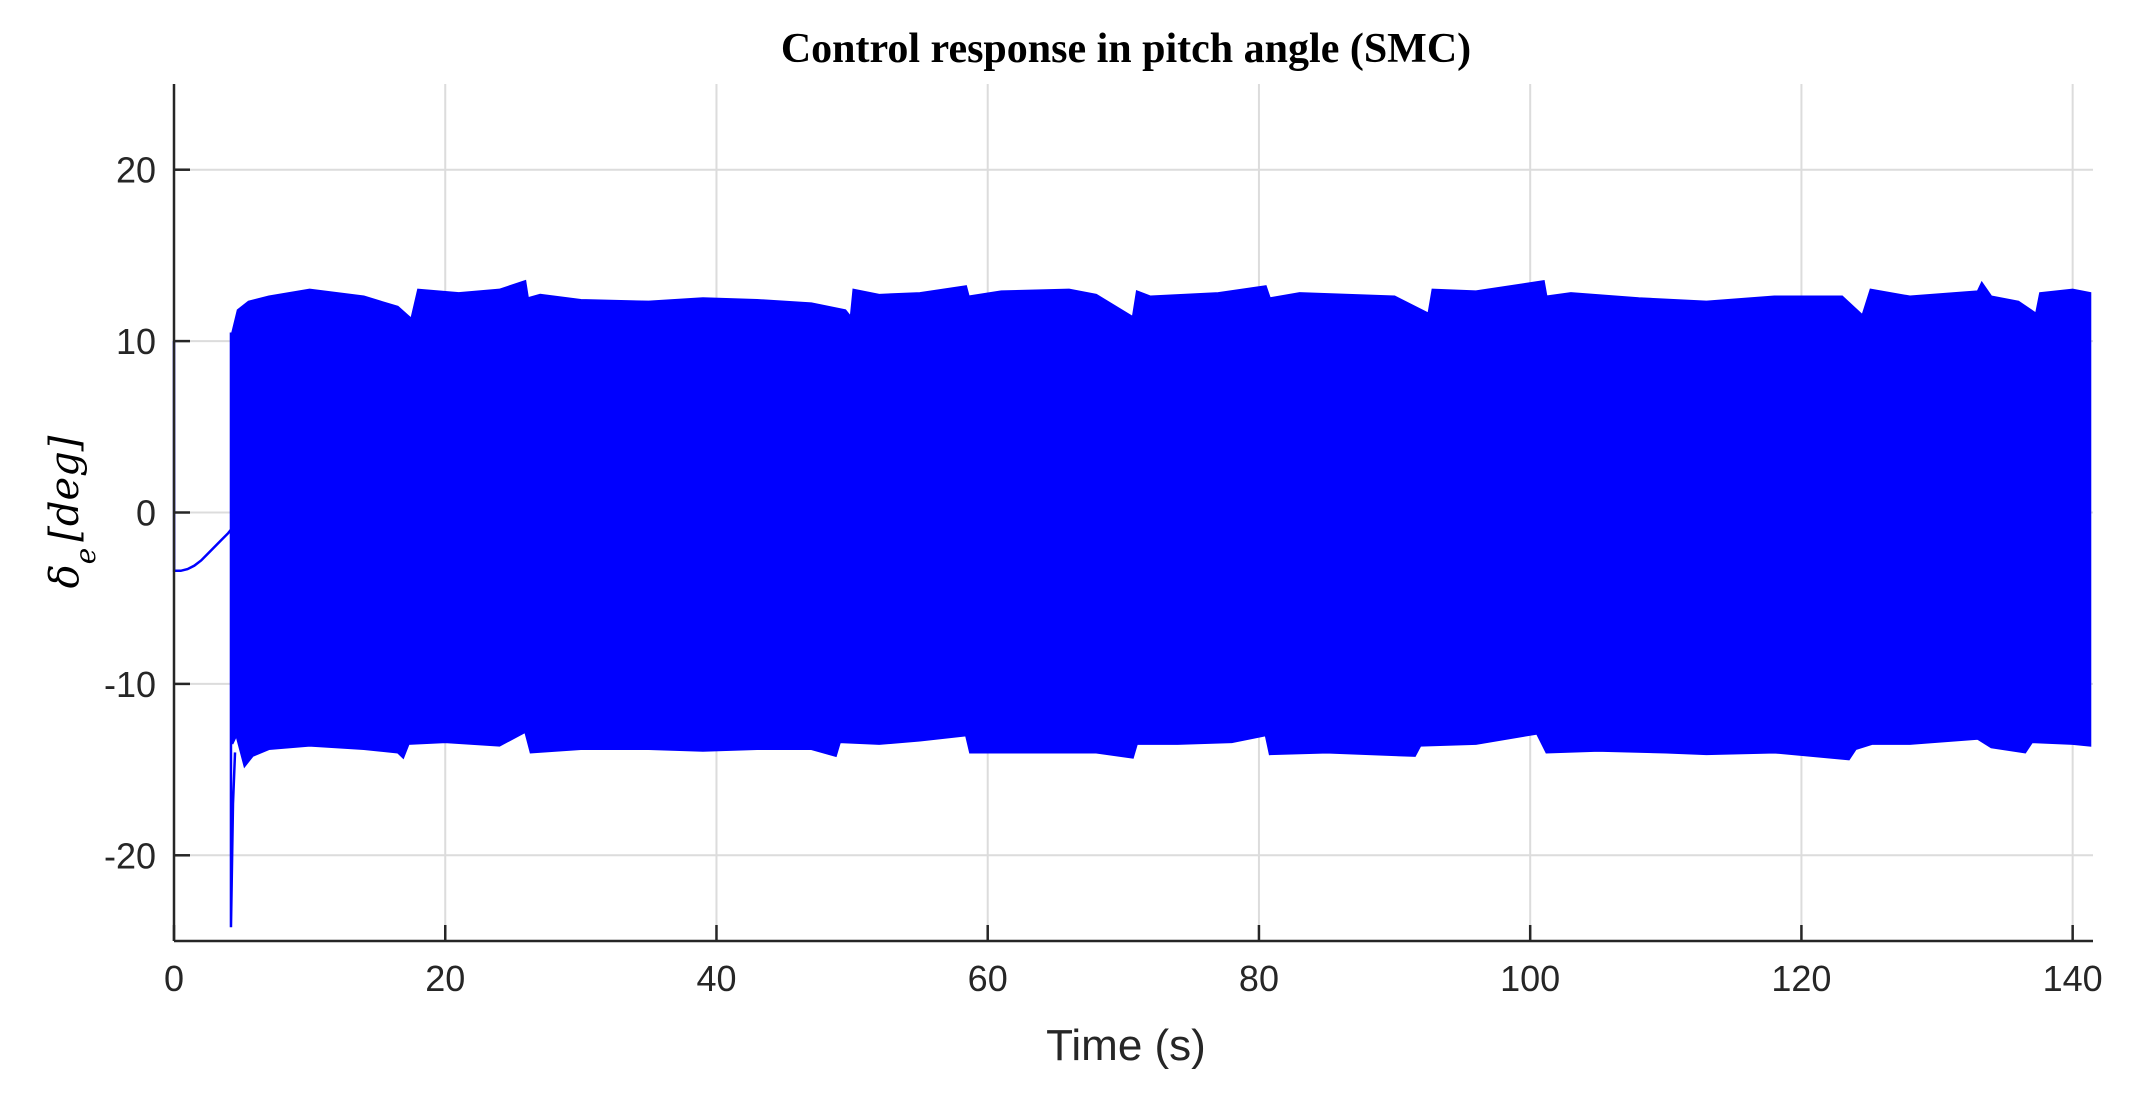 Image resolution: width=2139 pixels, height=1094 pixels. I want to click on y-tick-label: 10, so click(136, 341).